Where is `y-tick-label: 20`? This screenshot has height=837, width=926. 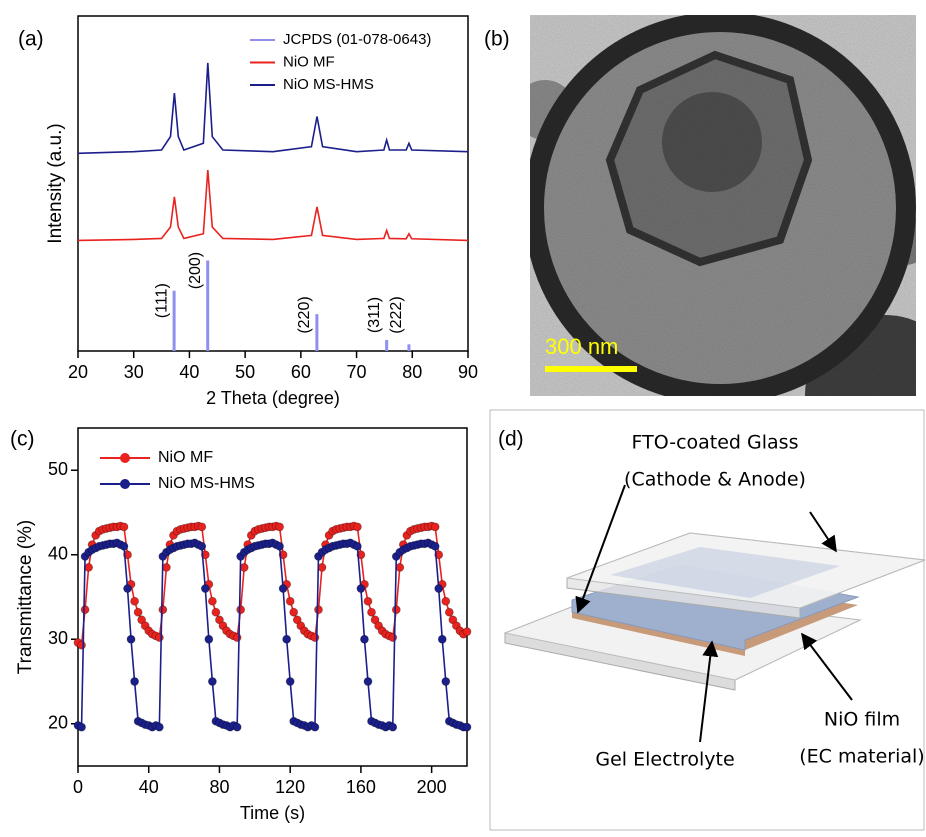
y-tick-label: 20 is located at coordinates (58, 723).